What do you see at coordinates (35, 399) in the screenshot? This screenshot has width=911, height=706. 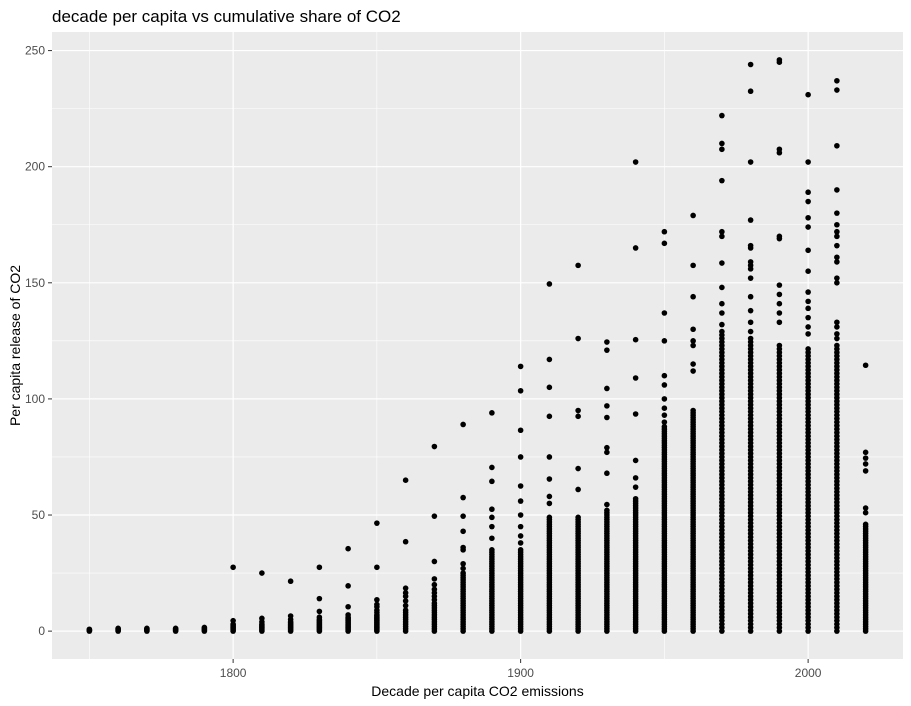 I see `y-tick-label: 100` at bounding box center [35, 399].